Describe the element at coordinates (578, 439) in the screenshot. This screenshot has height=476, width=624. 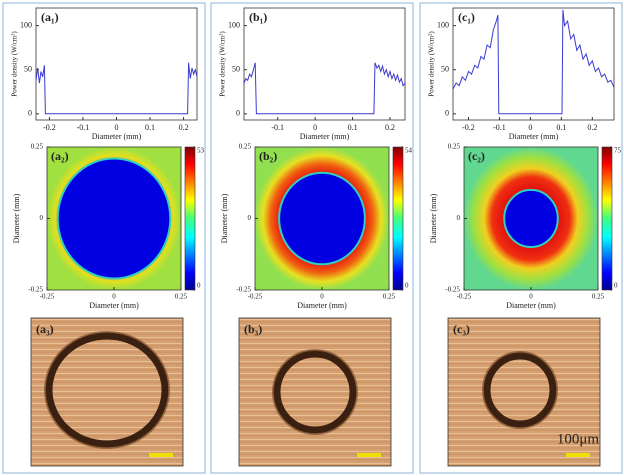
I see `scale-bar-label: 100μm` at that location.